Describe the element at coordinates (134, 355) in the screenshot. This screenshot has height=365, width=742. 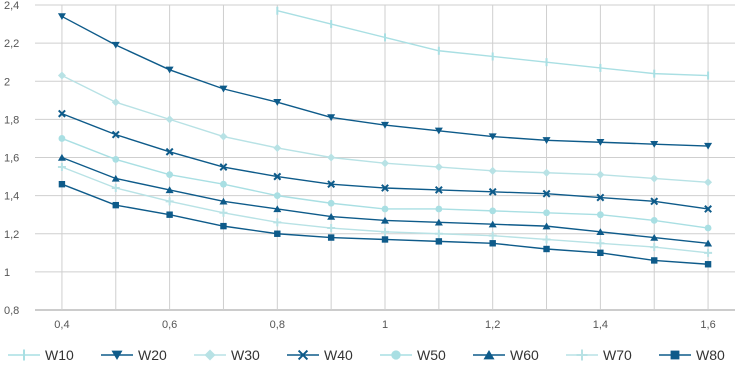
I see `legend-item: W20` at that location.